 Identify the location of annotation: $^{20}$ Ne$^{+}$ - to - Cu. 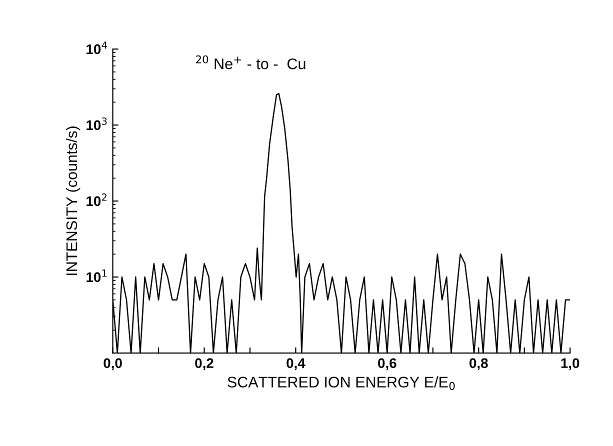
(251, 62).